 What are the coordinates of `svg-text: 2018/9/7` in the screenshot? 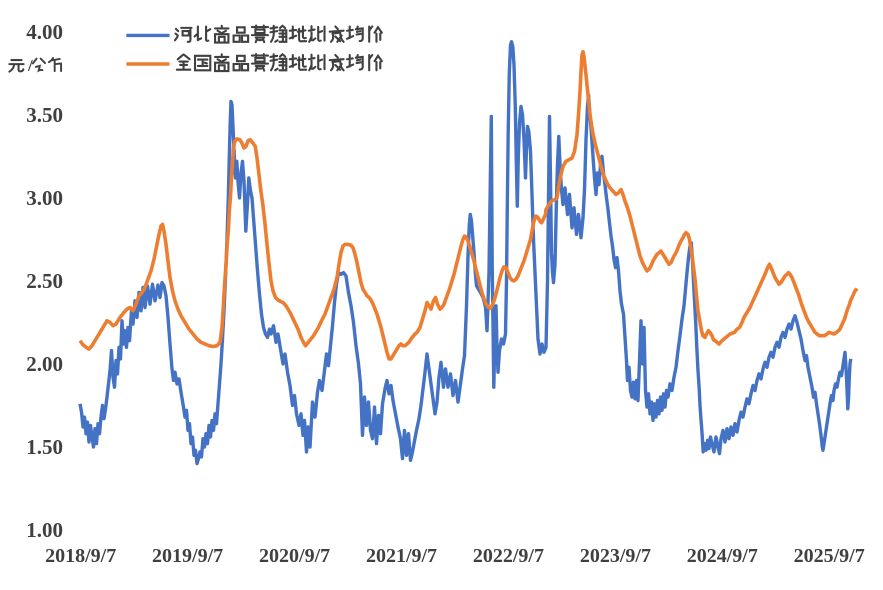 It's located at (80, 556).